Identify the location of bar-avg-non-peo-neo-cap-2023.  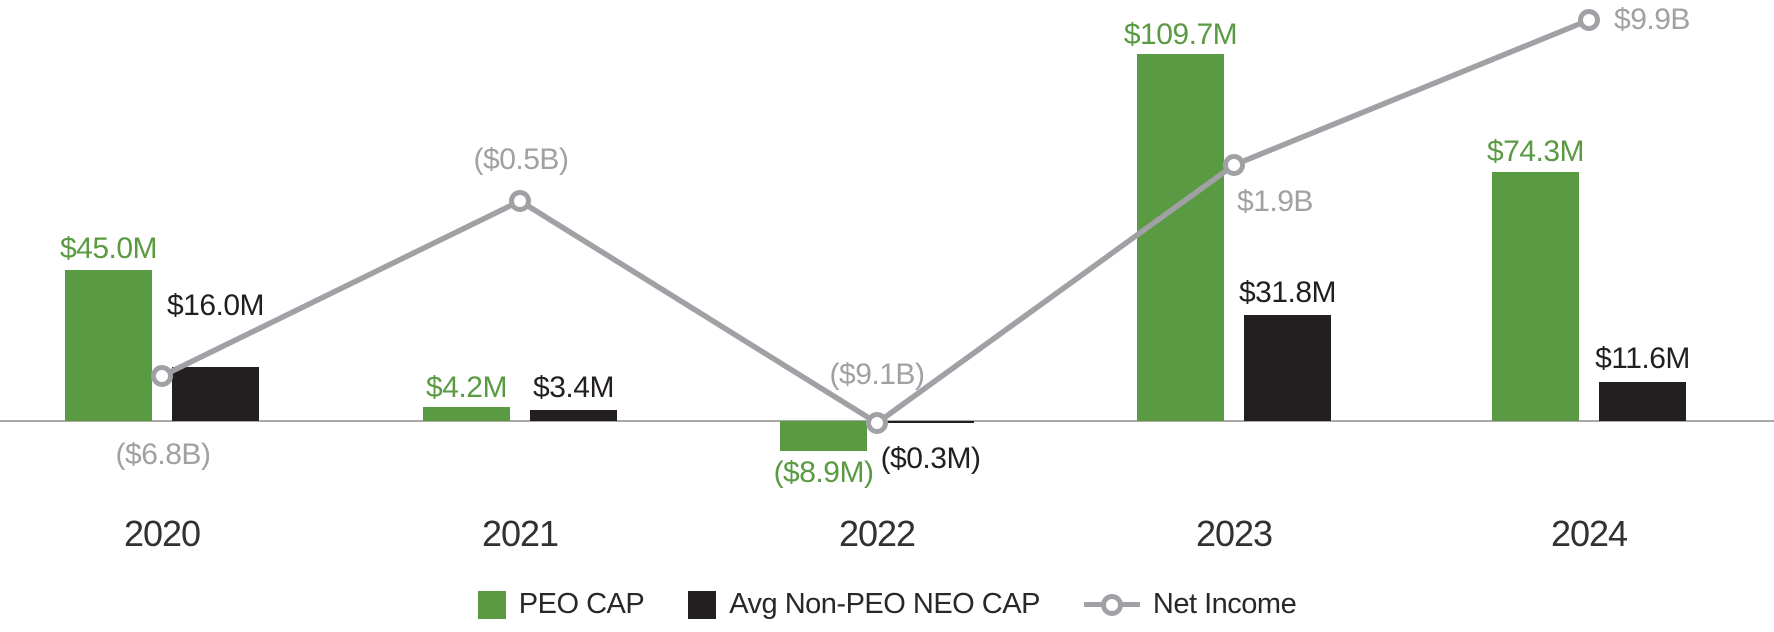
(1287, 367).